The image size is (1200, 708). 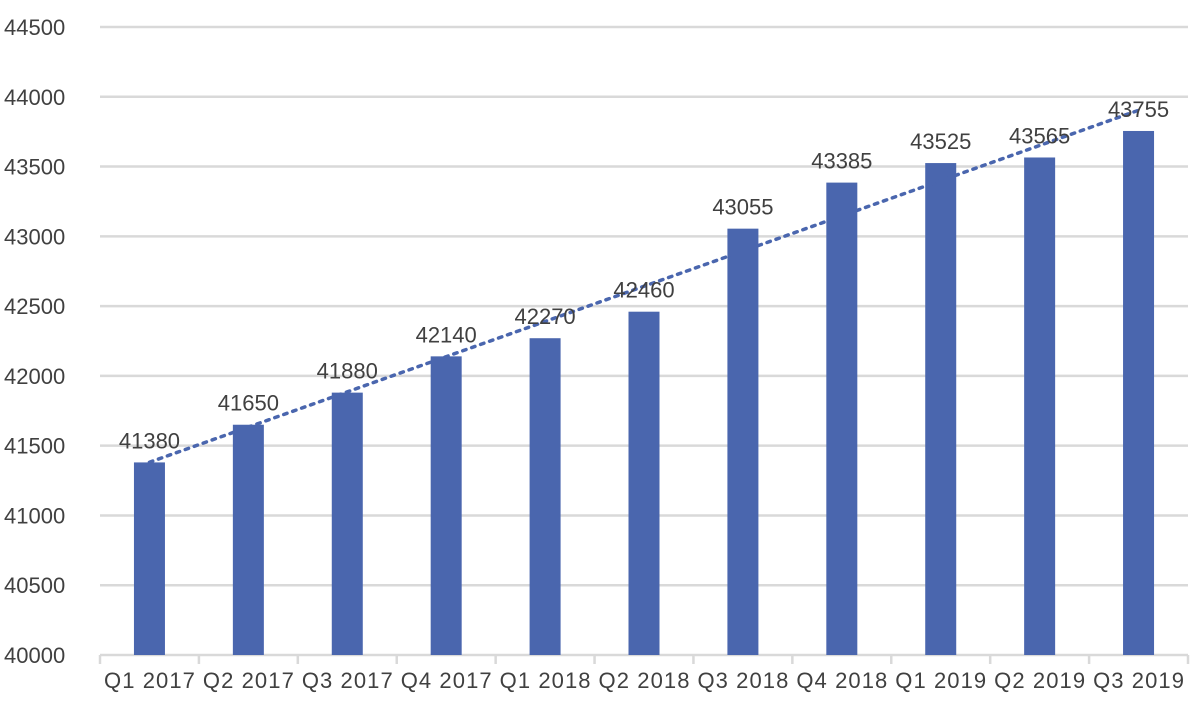 What do you see at coordinates (544, 316) in the screenshot?
I see `data-label-4: 42270` at bounding box center [544, 316].